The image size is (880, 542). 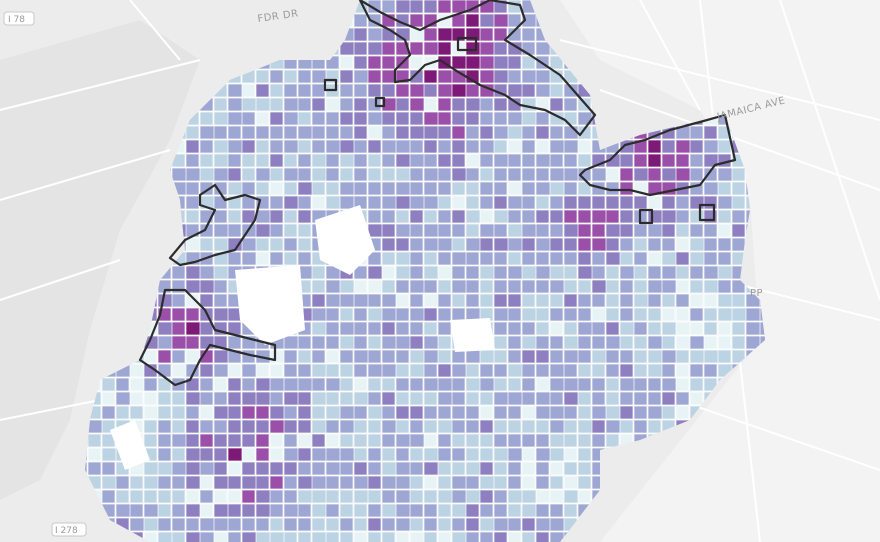 I want to click on northern-area, so click(x=477, y=68).